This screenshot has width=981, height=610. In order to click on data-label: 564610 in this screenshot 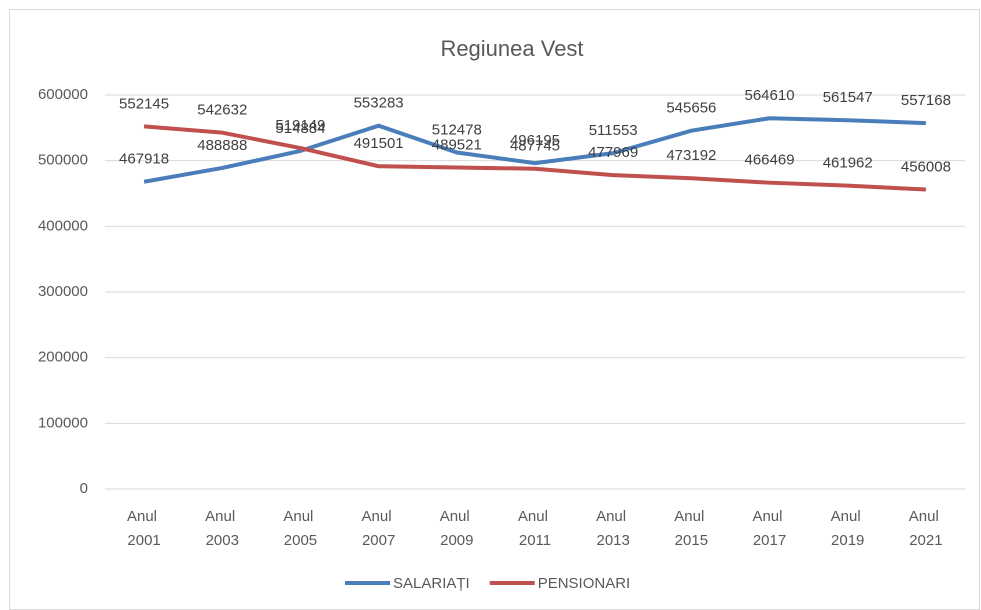, I will do `click(770, 95)`.